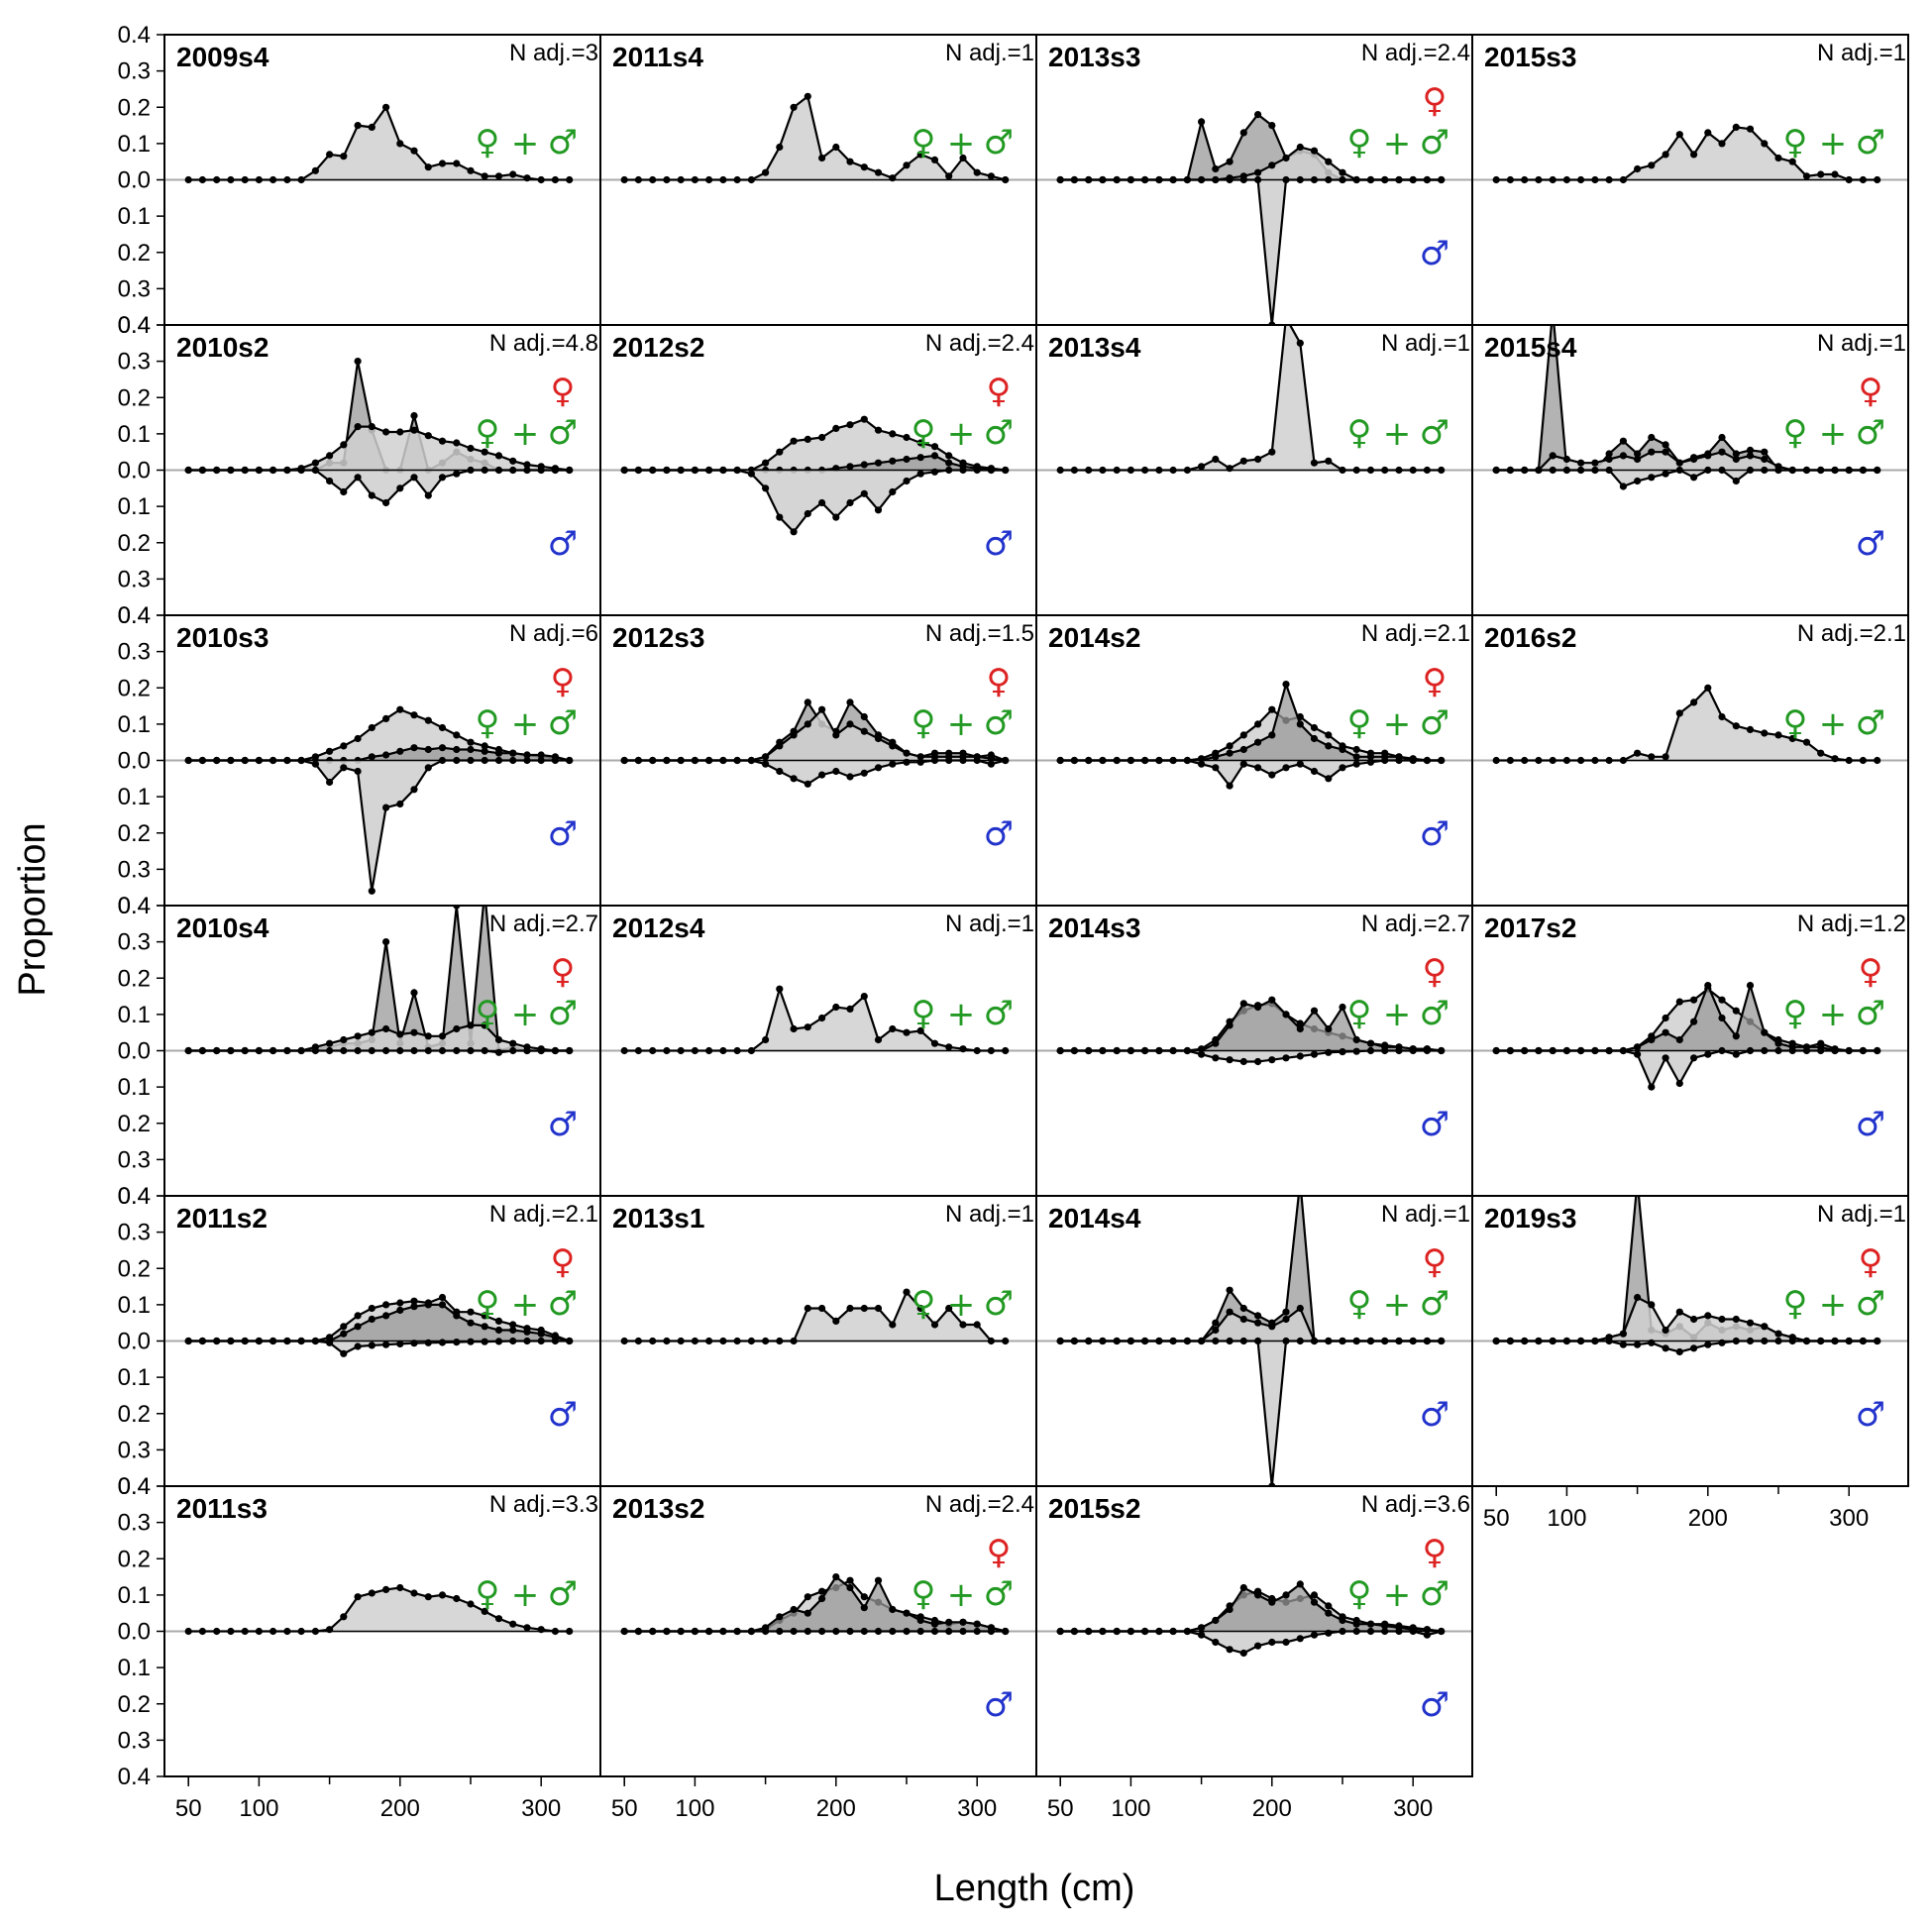 This screenshot has width=1932, height=1932. I want to click on sex-legend: ♀ + ♂♀♂, so click(1834, 1338).